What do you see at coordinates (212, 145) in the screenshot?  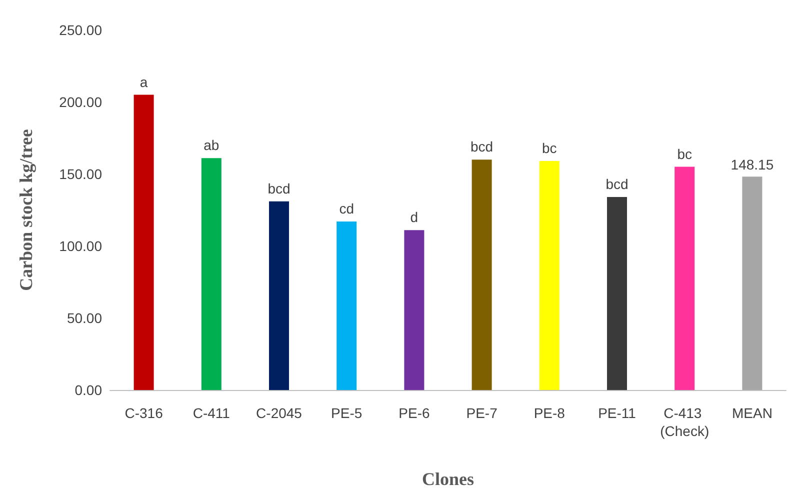 I see `annotation: ab` at bounding box center [212, 145].